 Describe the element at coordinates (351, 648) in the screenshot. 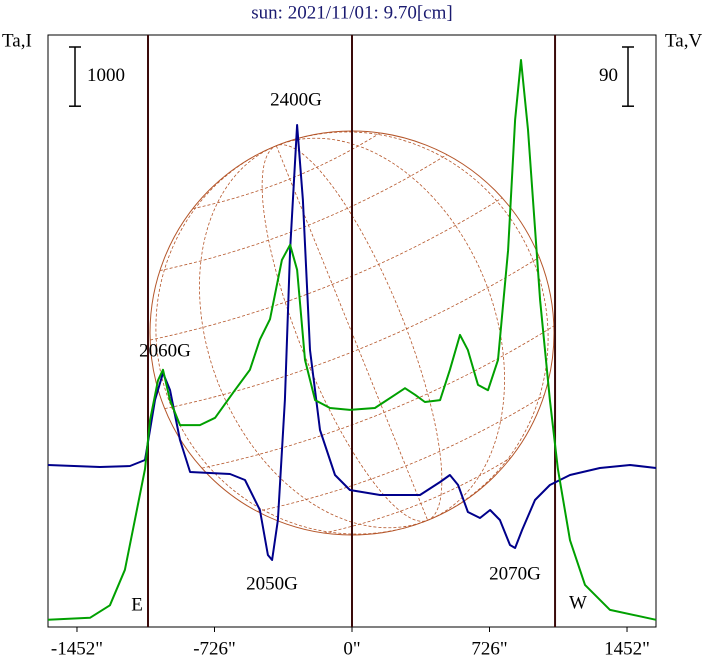

I see `x-tick-label: 0"` at that location.